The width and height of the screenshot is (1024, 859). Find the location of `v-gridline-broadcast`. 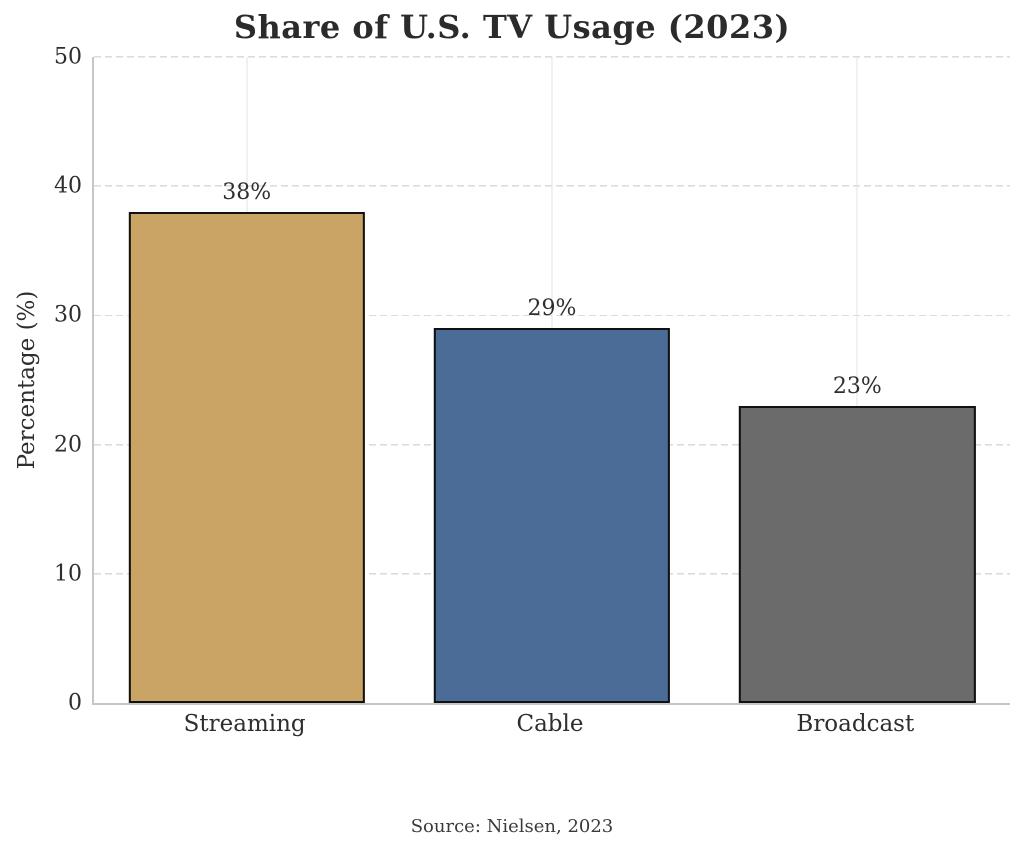

v-gridline-broadcast is located at coordinates (857, 380).